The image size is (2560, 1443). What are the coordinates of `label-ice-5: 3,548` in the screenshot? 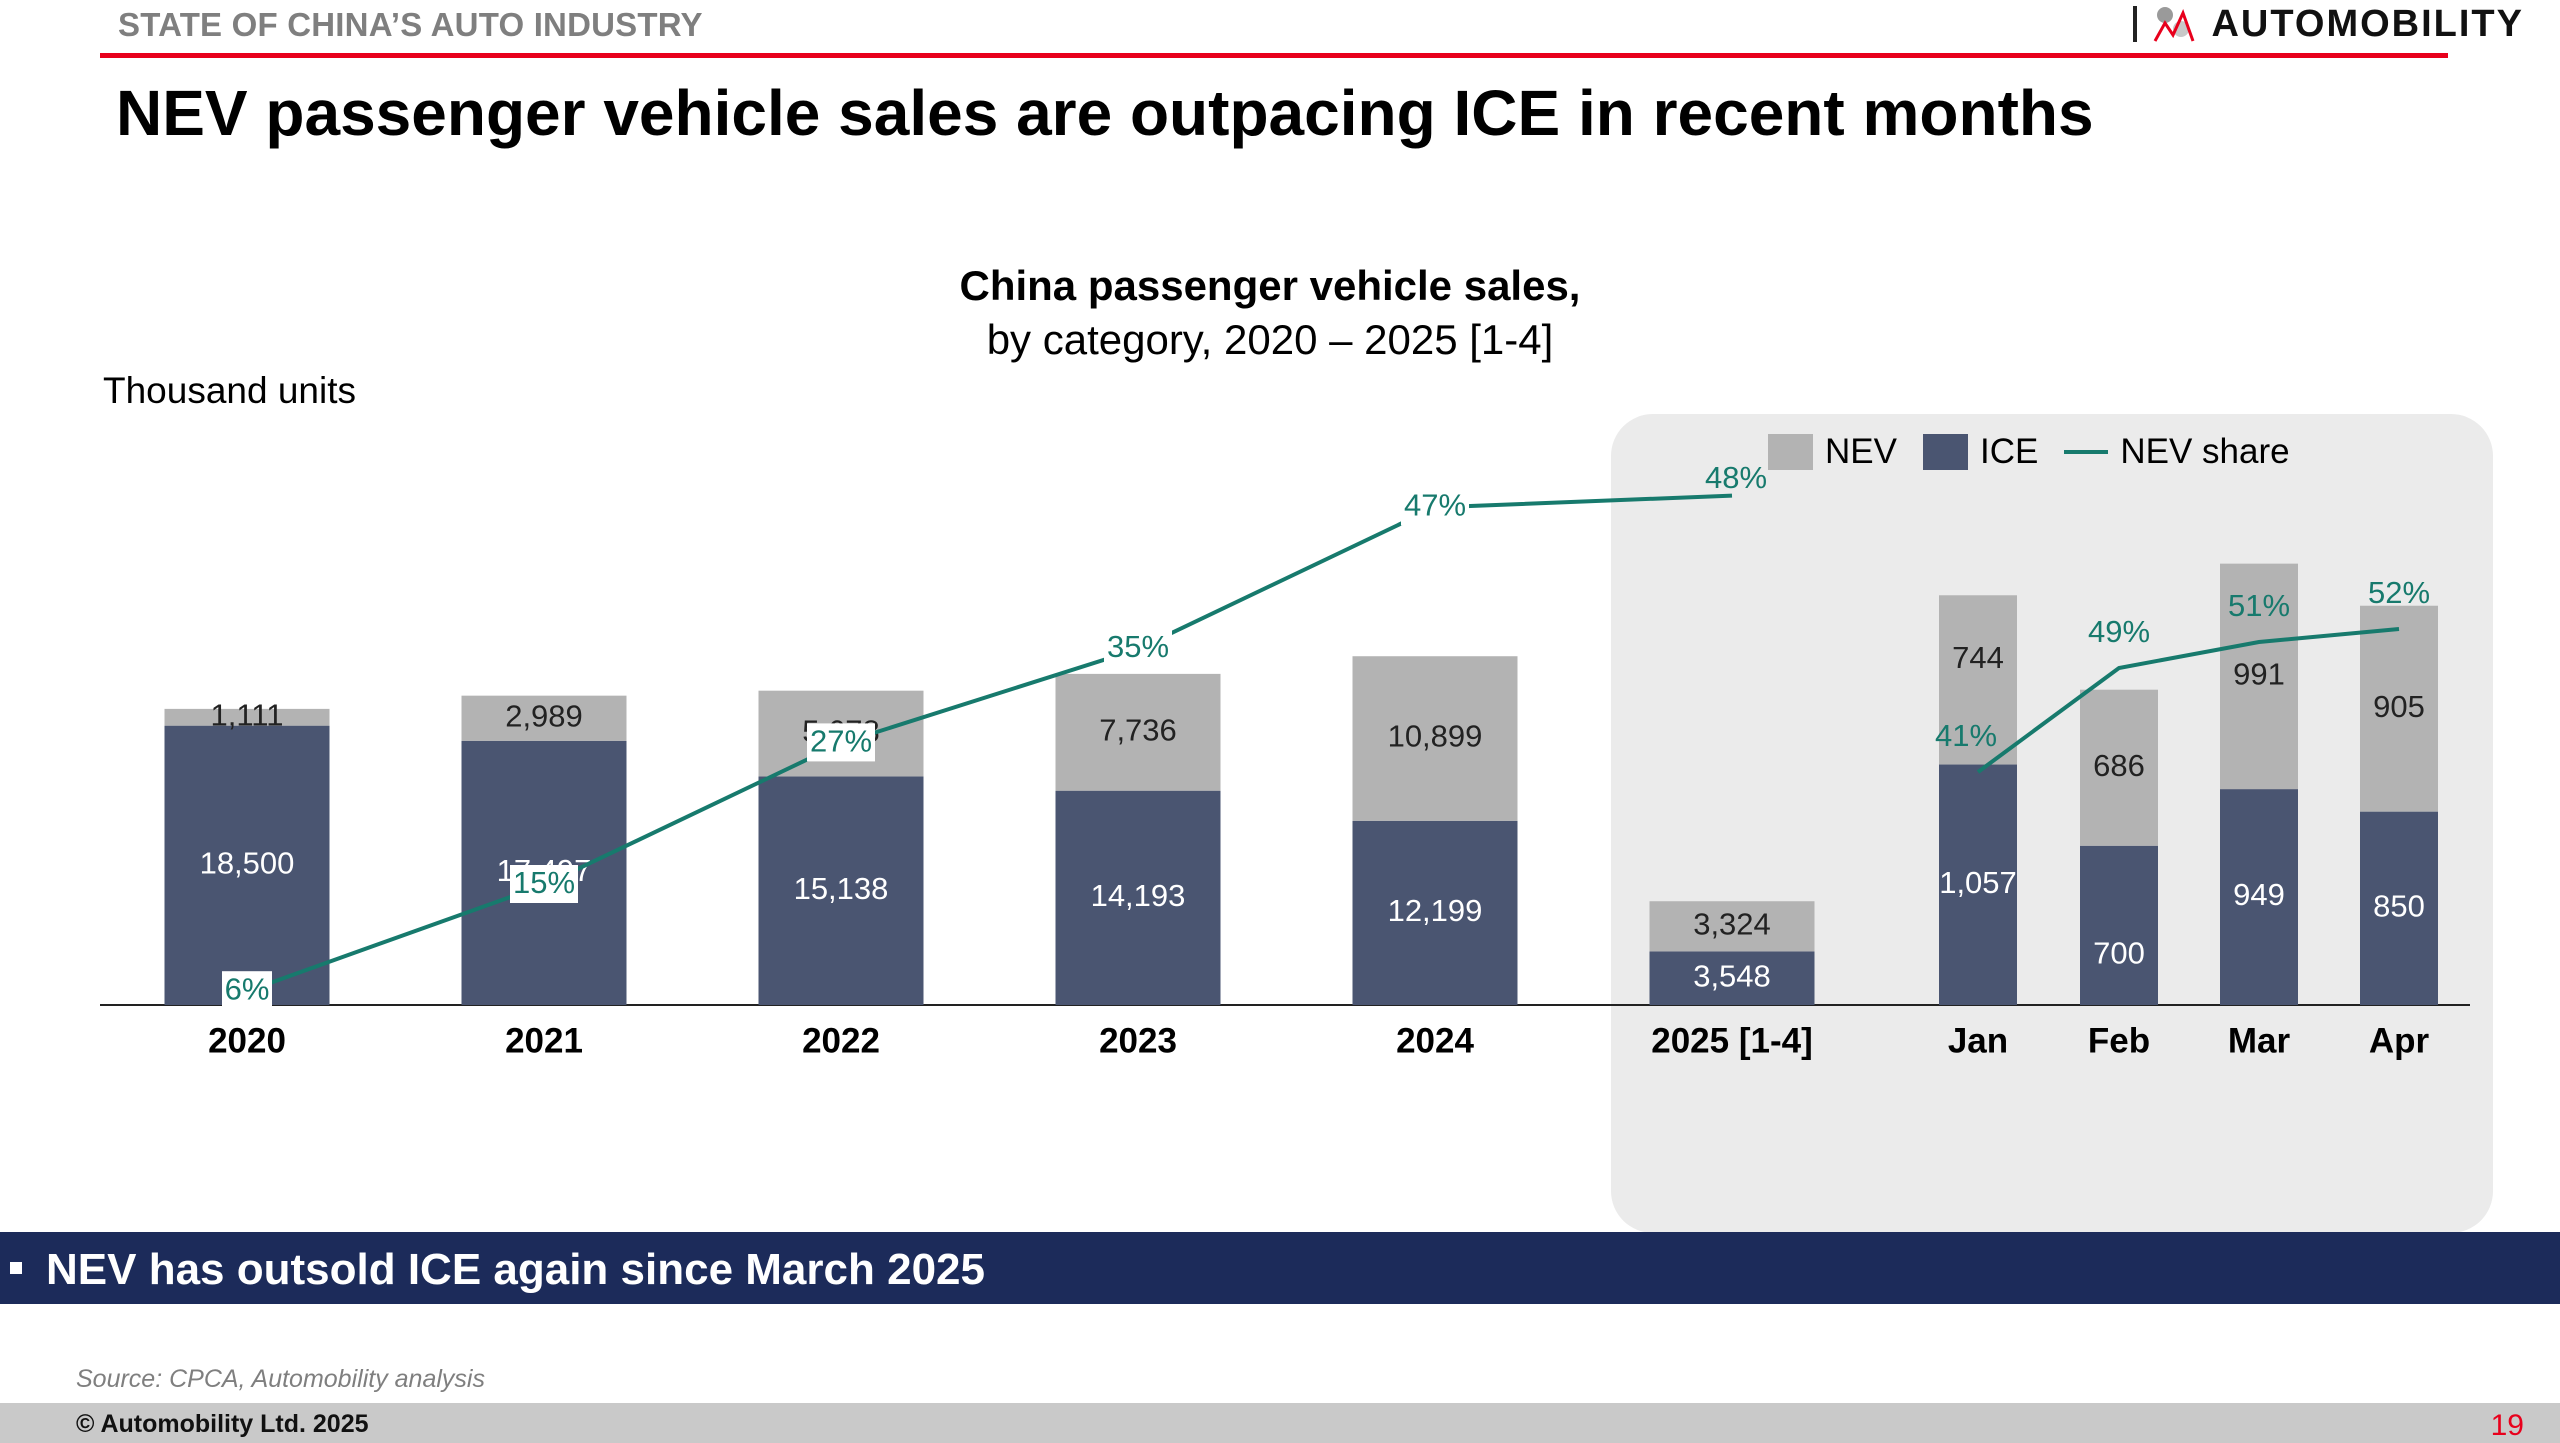 It's located at (1732, 975).